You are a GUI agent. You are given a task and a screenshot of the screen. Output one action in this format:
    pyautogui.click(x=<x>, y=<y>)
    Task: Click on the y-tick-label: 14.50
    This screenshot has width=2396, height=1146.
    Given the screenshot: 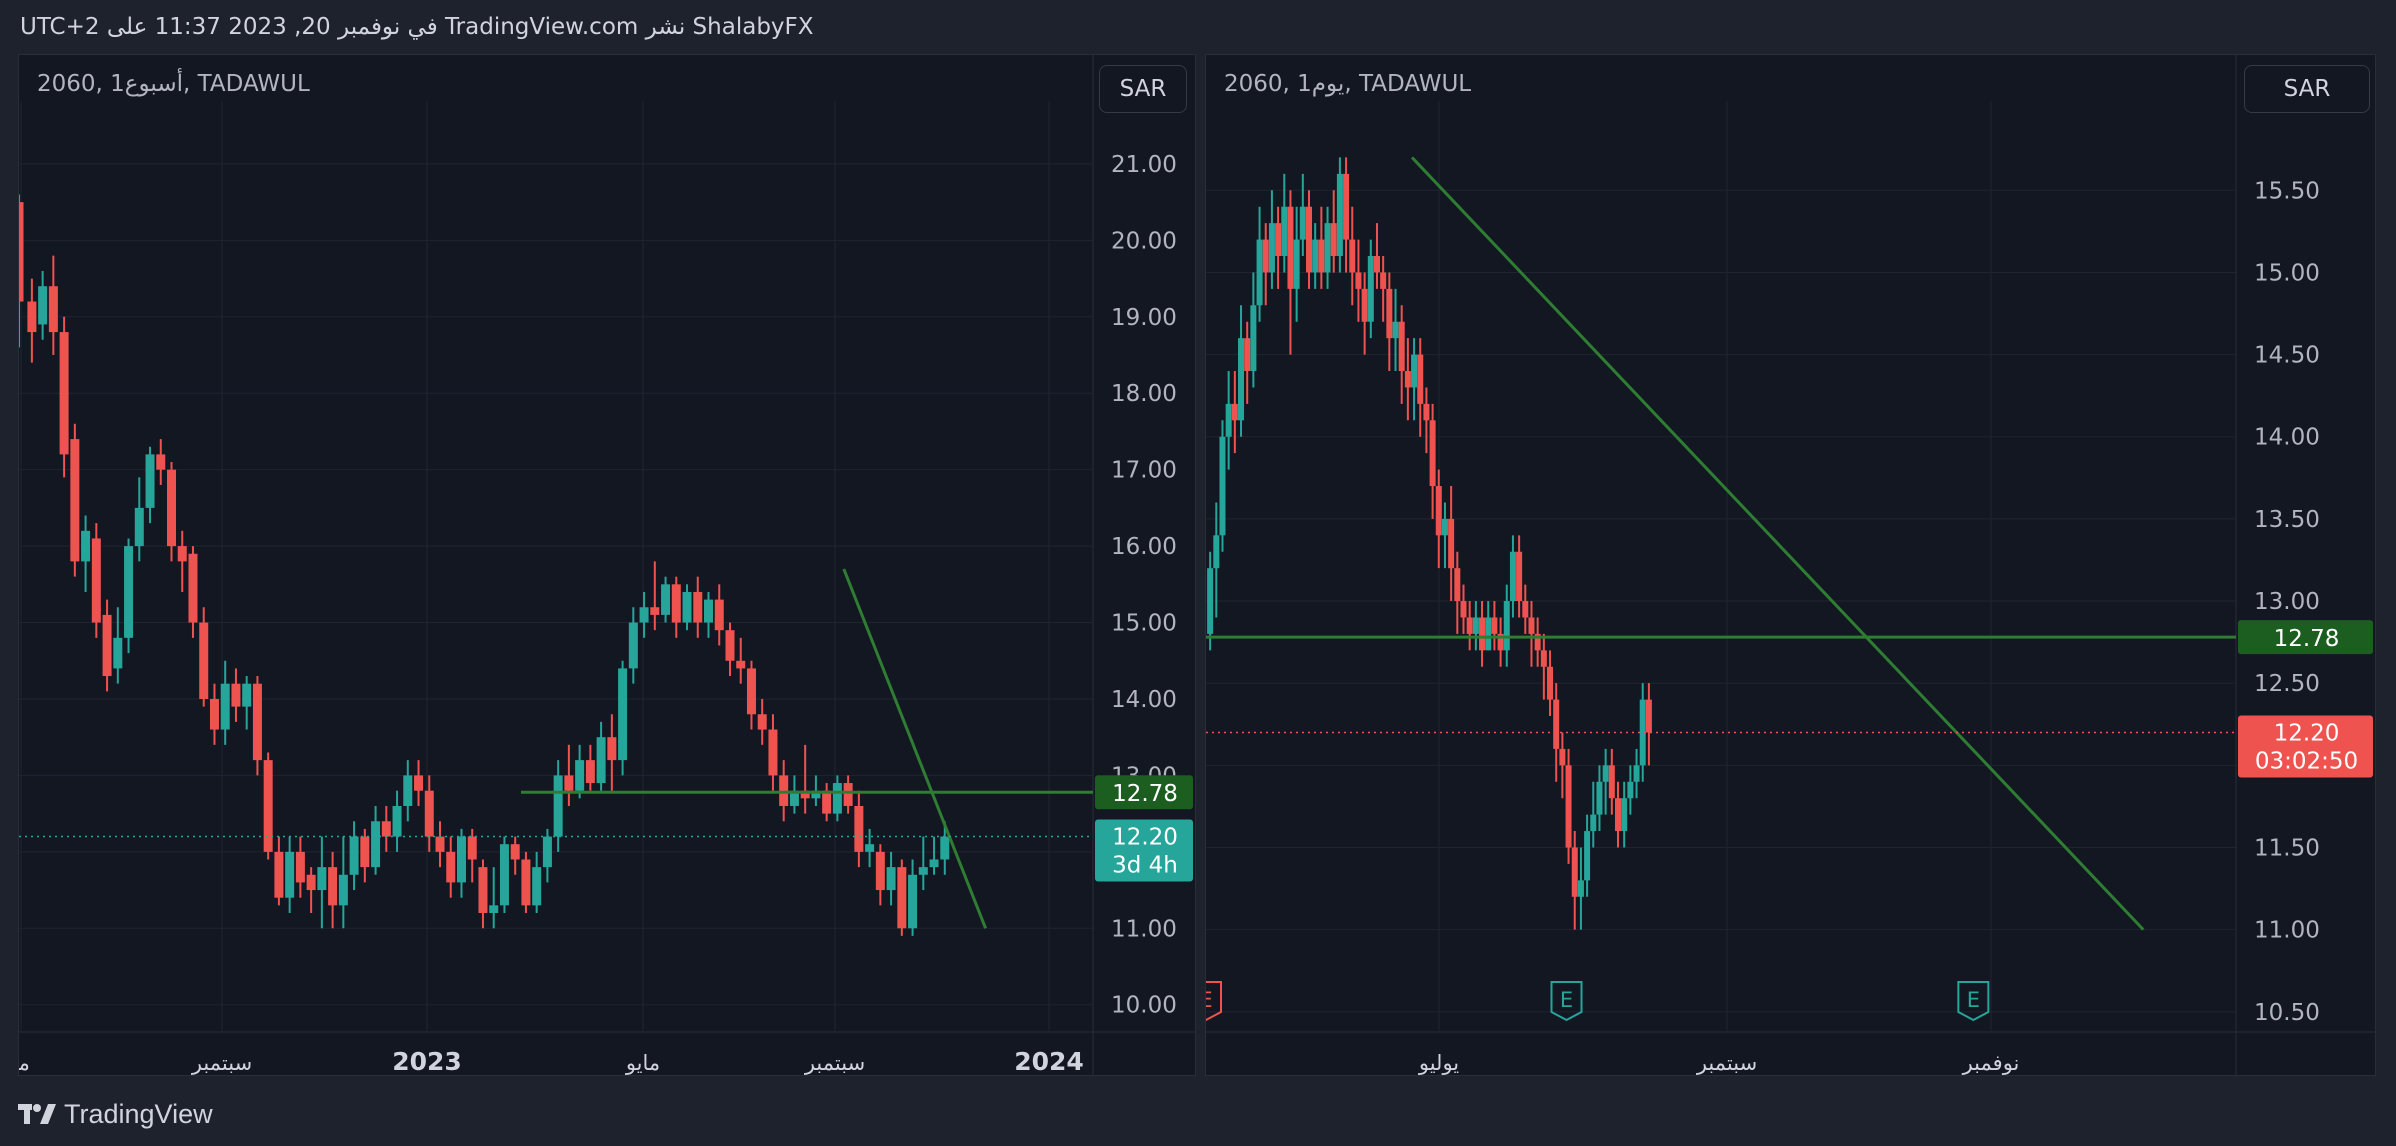 What is the action you would take?
    pyautogui.click(x=2287, y=356)
    